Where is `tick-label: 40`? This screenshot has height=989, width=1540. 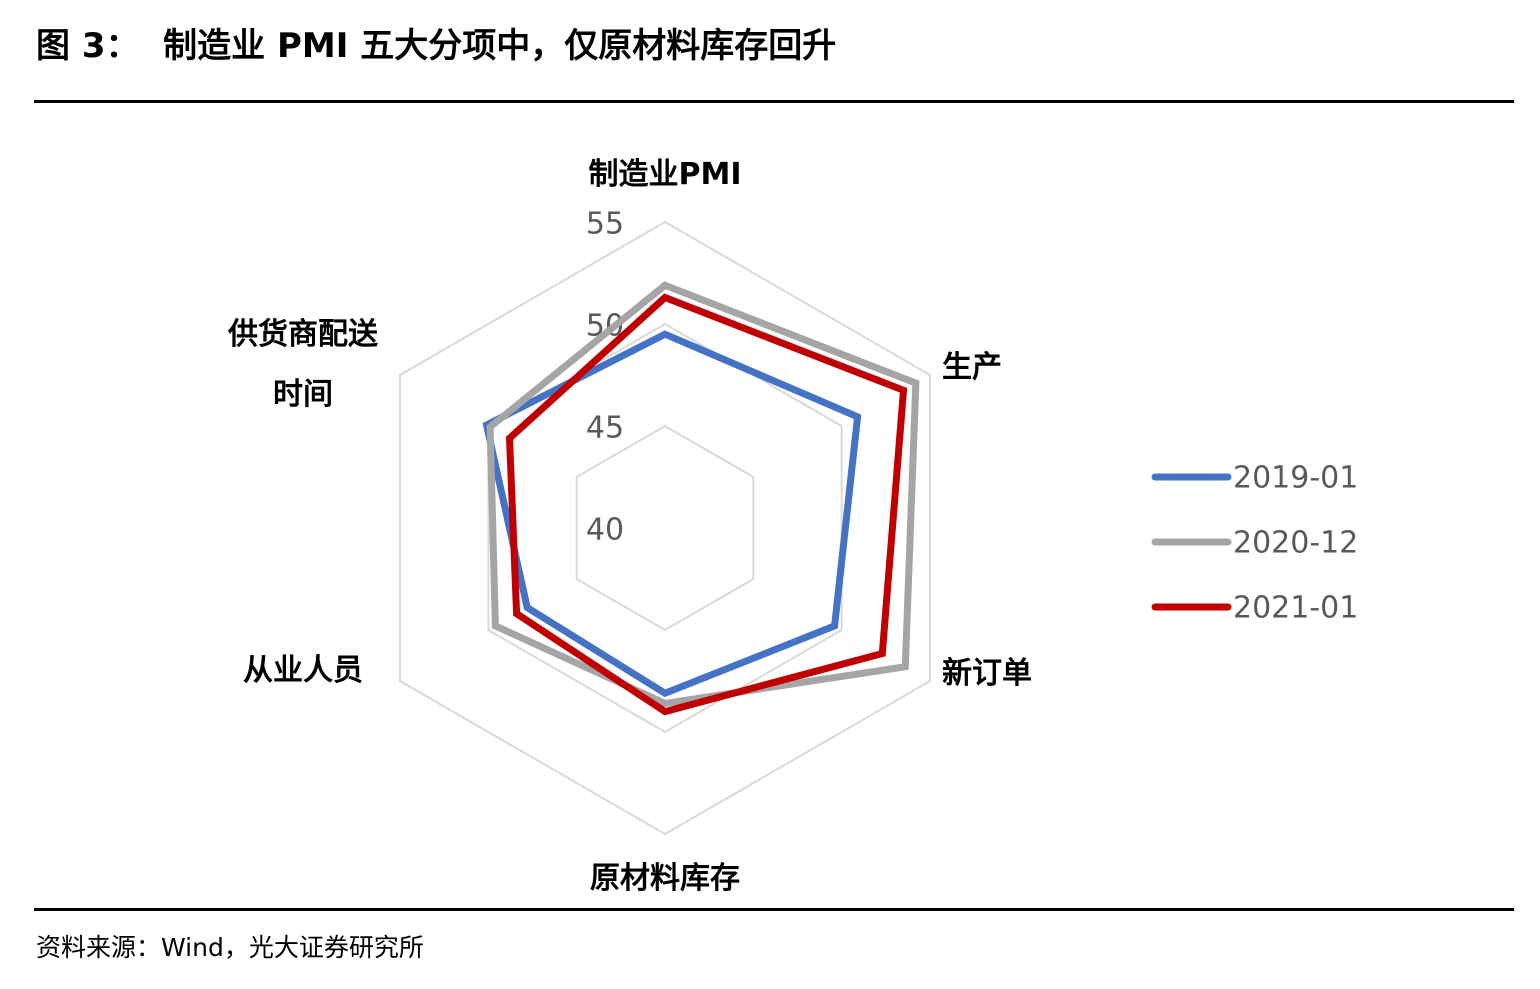
tick-label: 40 is located at coordinates (605, 530).